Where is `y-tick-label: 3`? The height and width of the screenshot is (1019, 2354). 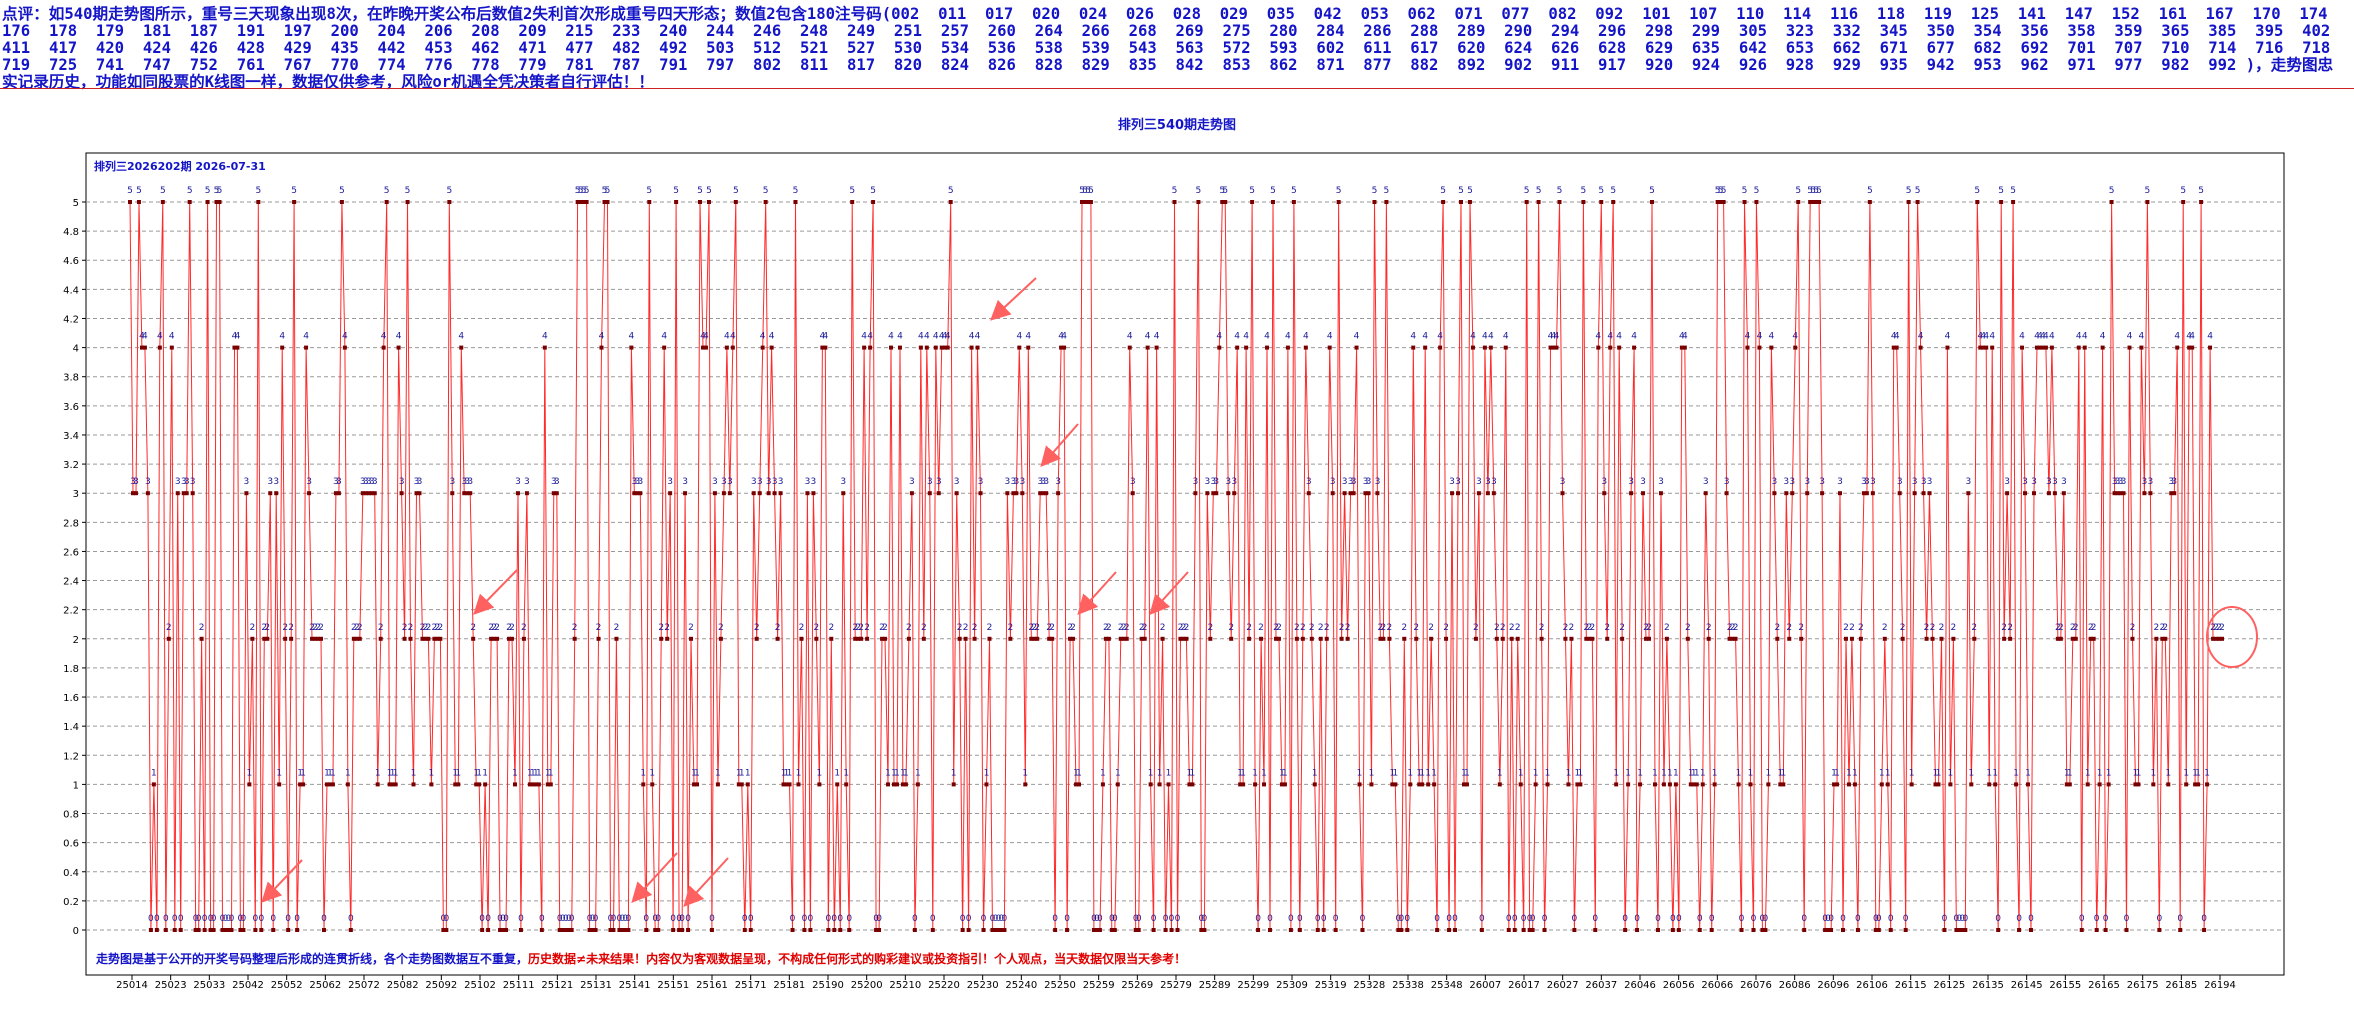
y-tick-label: 3 is located at coordinates (76, 494).